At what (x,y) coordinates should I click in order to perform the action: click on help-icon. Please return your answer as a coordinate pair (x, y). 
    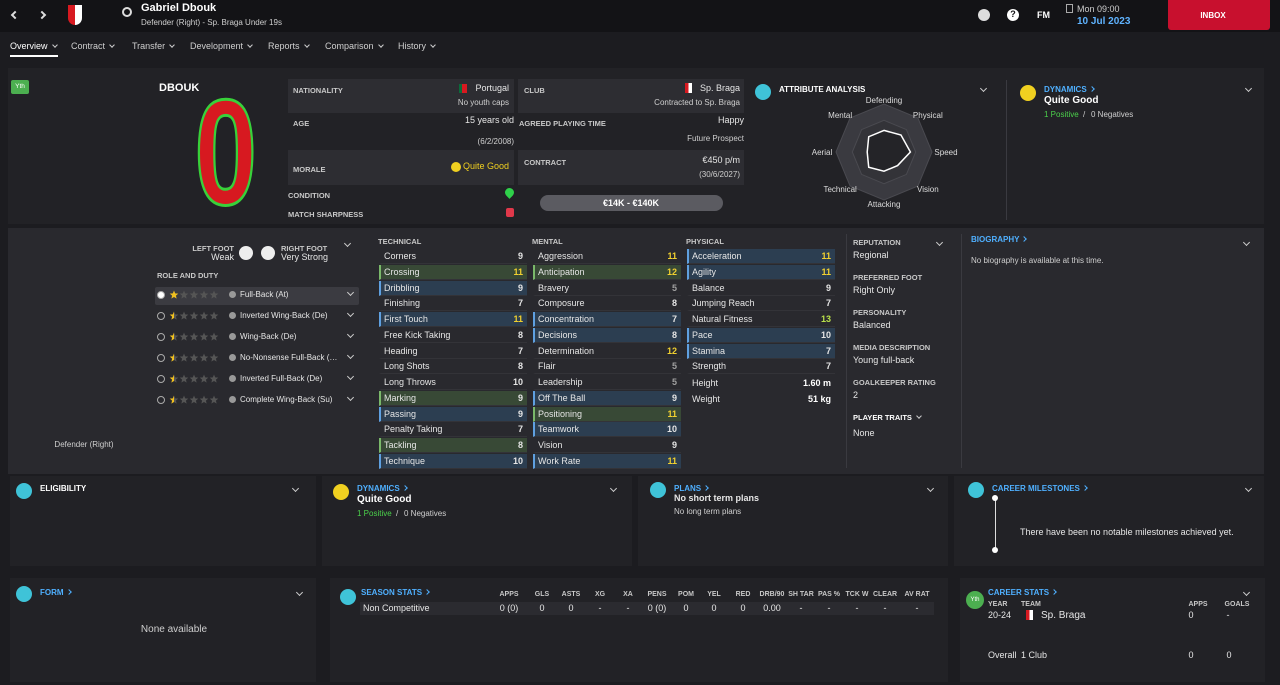
    Looking at the image, I should click on (1013, 15).